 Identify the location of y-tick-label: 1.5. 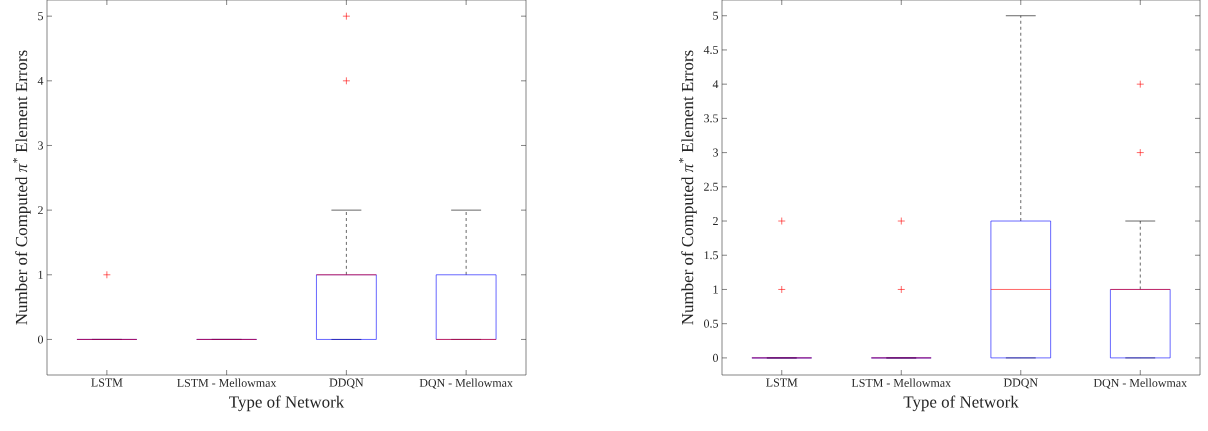
(711, 255).